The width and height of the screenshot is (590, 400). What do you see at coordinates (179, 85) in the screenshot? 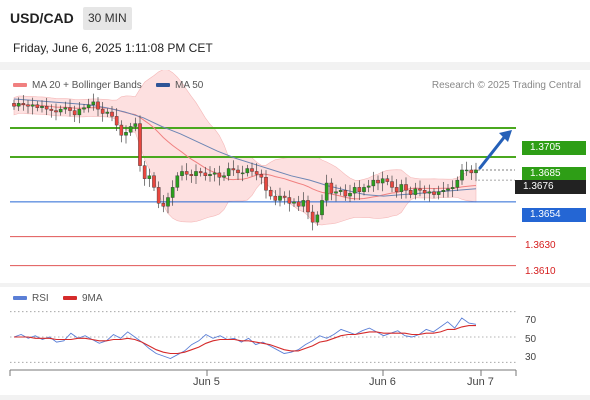
I see `legend-ma50: MA 50` at bounding box center [179, 85].